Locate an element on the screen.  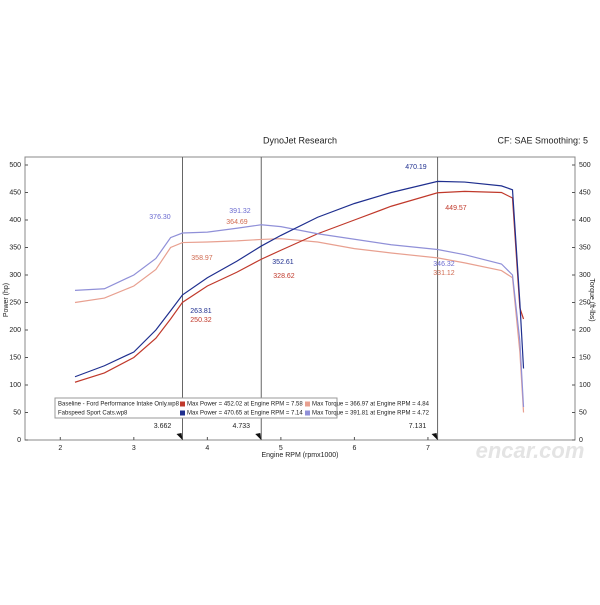
legend-note: Max Power = 452.02 at Engine RPM = 7.58 is located at coordinates (245, 405).